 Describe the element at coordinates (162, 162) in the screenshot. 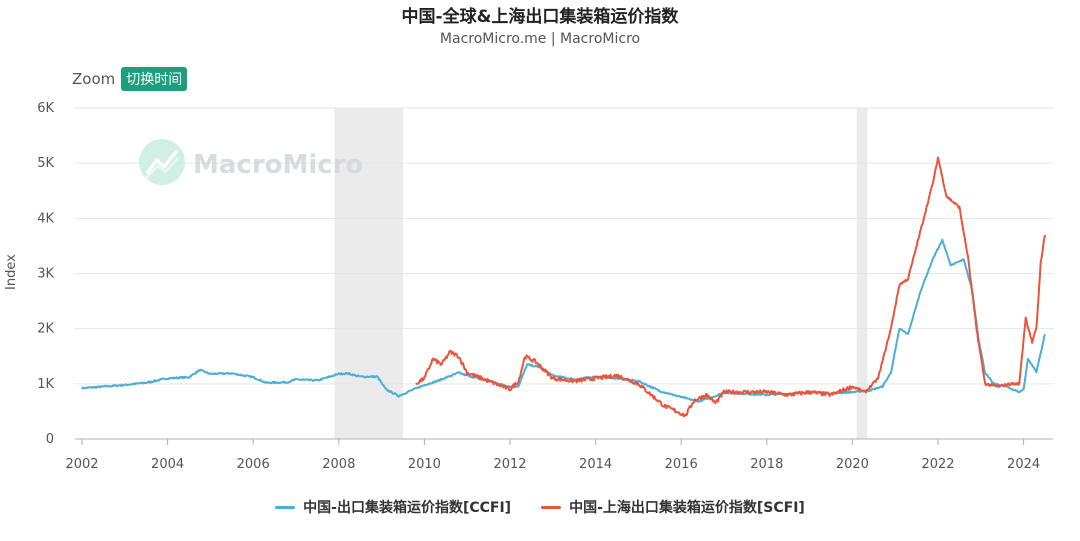

I see `chart-logo-icon` at that location.